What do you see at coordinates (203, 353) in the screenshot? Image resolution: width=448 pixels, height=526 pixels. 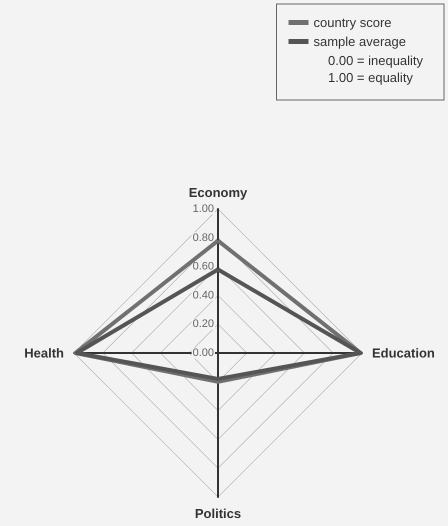 I see `y-tick-label: 0.00` at bounding box center [203, 353].